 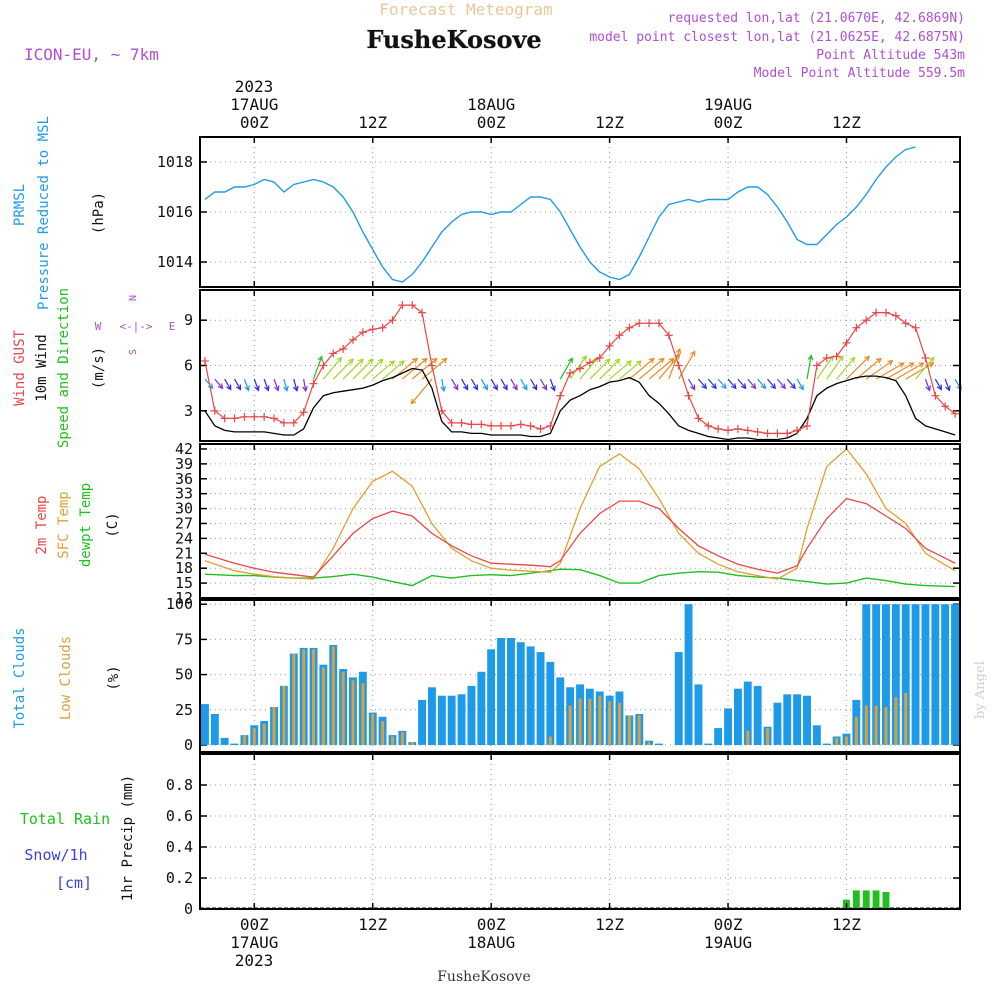 What do you see at coordinates (99, 368) in the screenshot?
I see `p2-unit: (m/s)` at bounding box center [99, 368].